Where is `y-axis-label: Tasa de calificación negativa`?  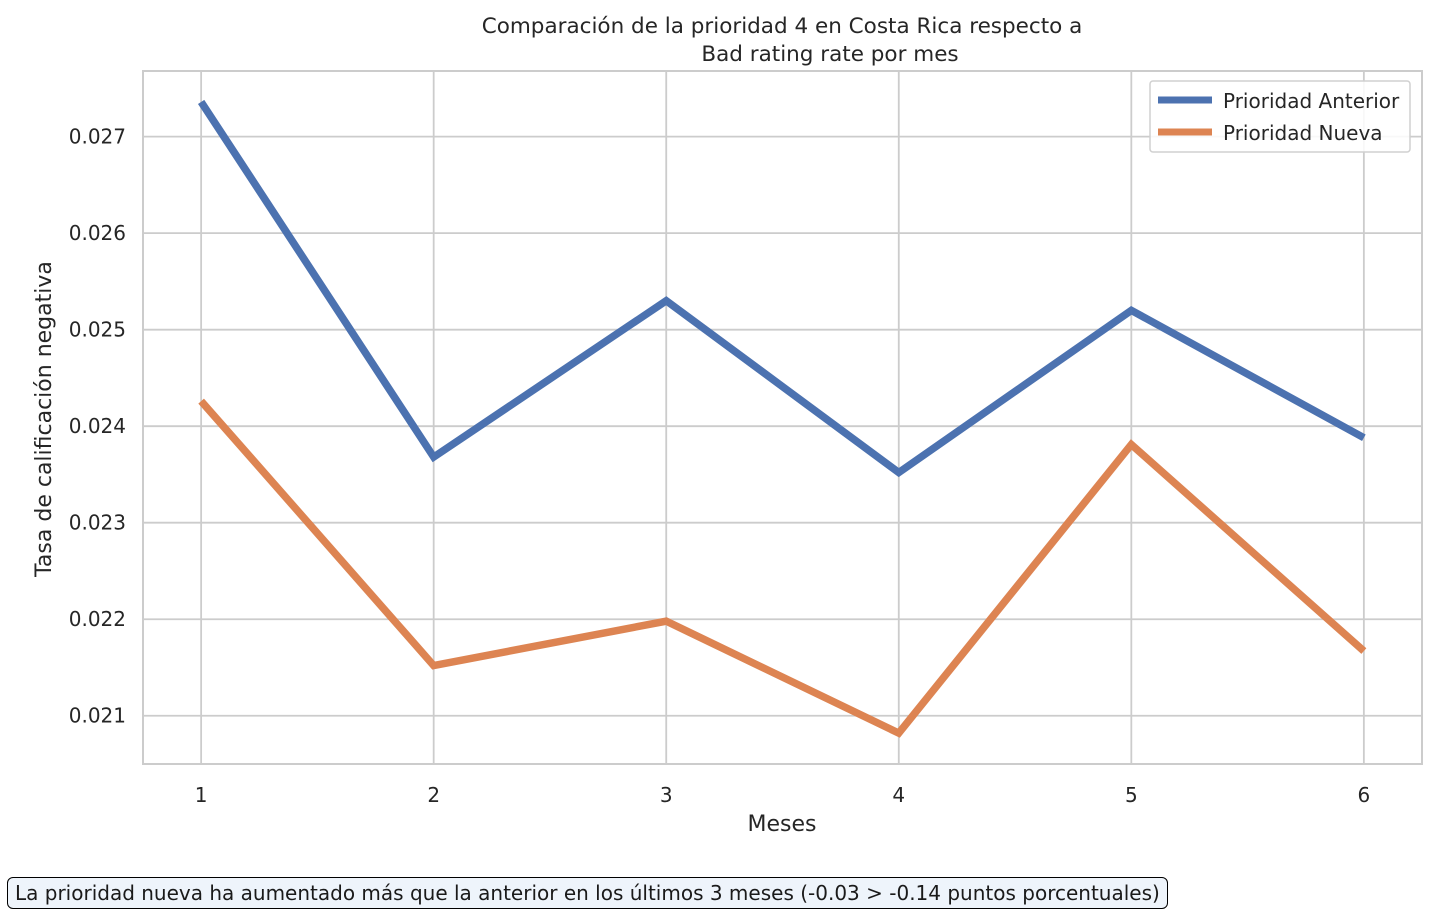
y-axis-label: Tasa de calificación negativa is located at coordinates (44, 419).